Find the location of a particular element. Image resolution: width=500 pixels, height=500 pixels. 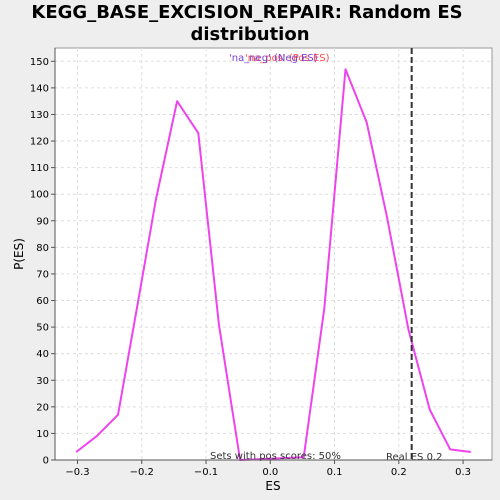

y-tick-label: 150 is located at coordinates (39, 62).